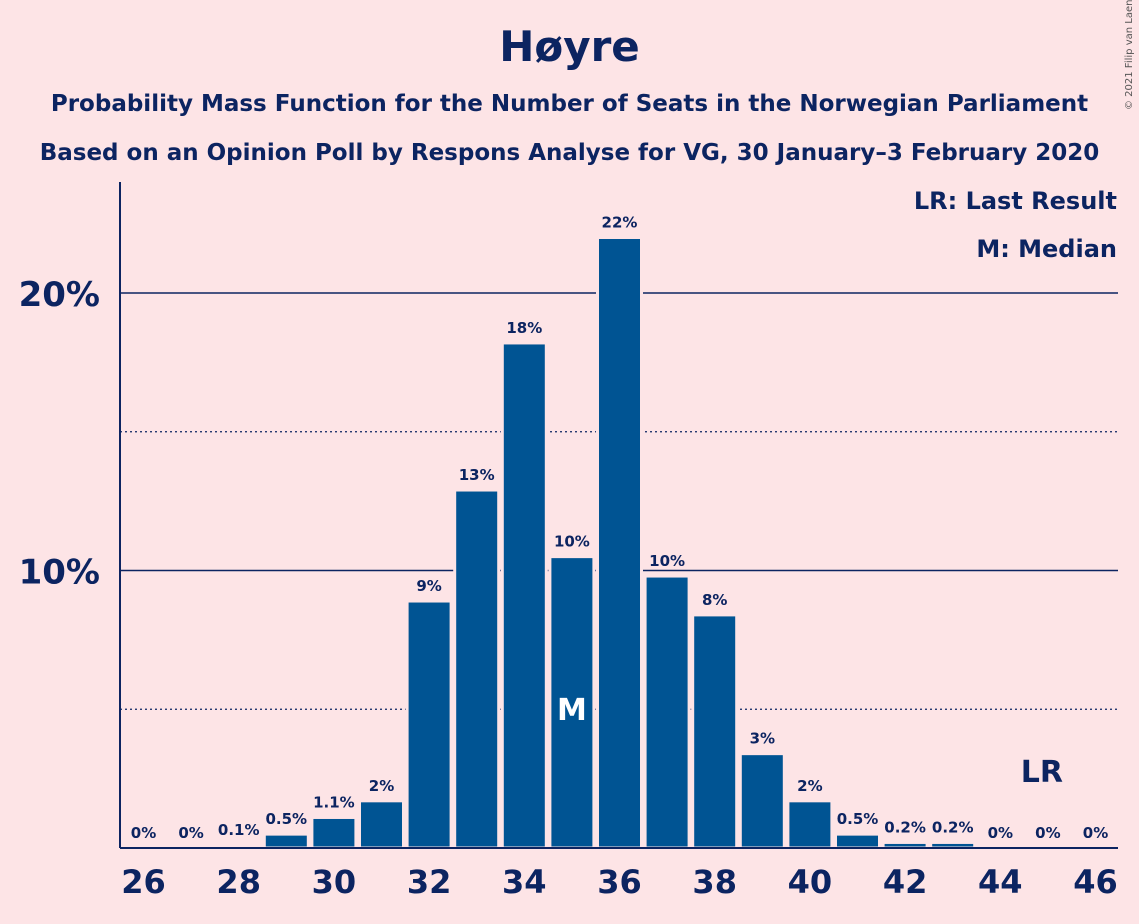  What do you see at coordinates (714, 600) in the screenshot?
I see `data-label: 8%` at bounding box center [714, 600].